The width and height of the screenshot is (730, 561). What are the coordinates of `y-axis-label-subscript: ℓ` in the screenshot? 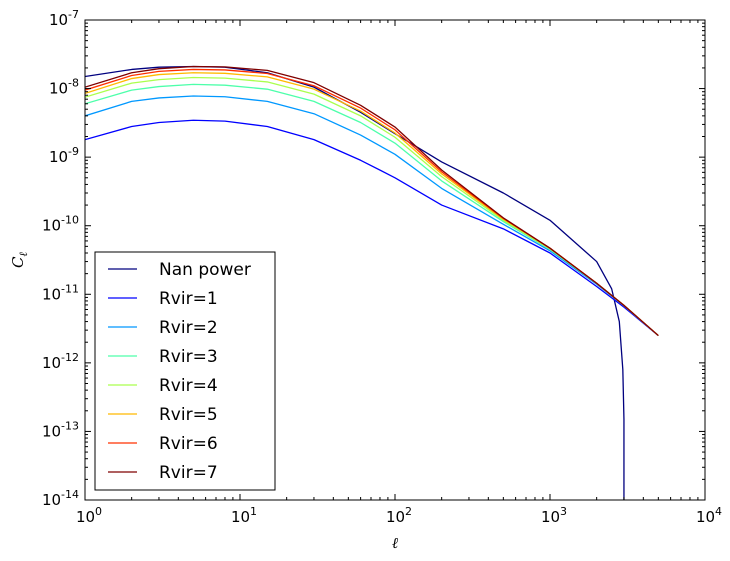 It's located at (23, 254).